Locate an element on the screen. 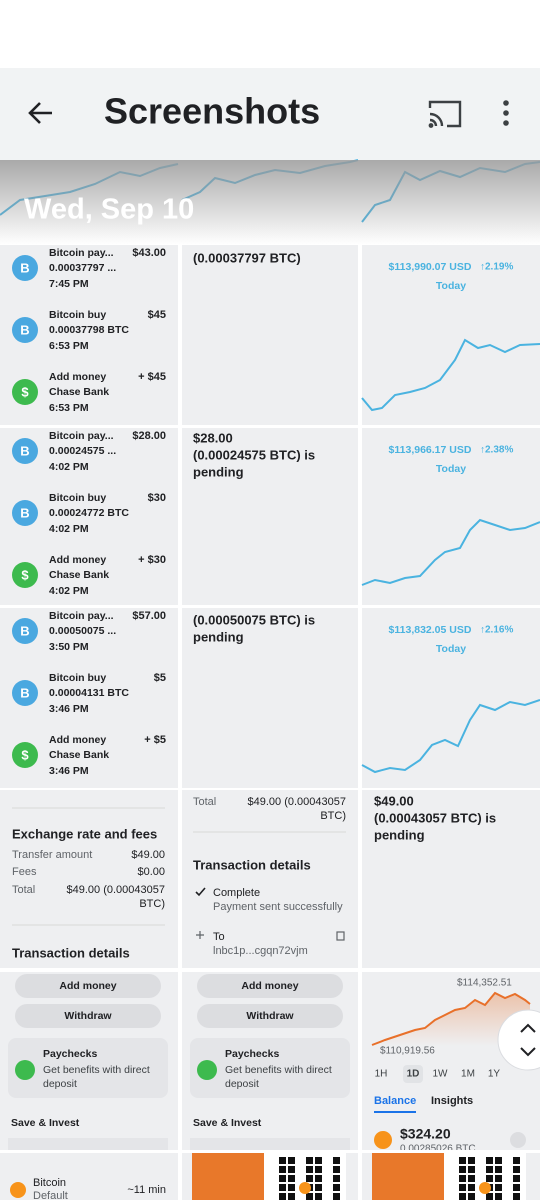  fee-label: Transfer amount is located at coordinates (52, 855).